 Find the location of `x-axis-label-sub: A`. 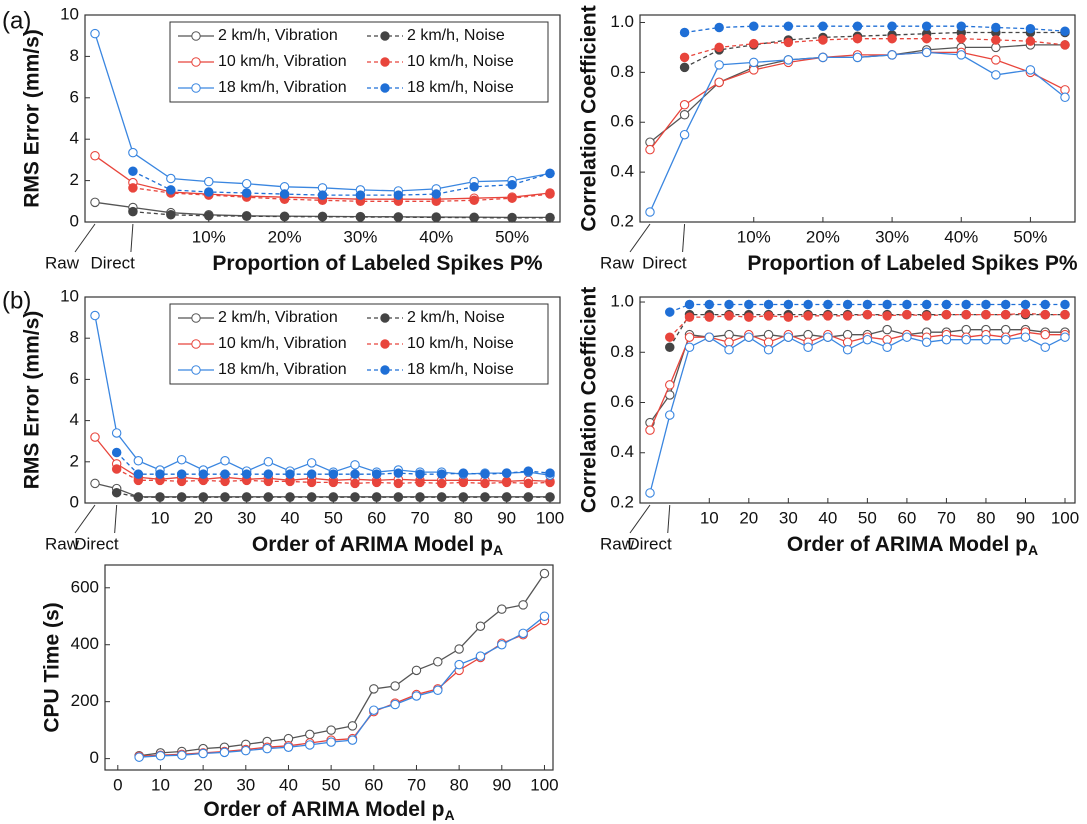

x-axis-label-sub: A is located at coordinates (1033, 550).